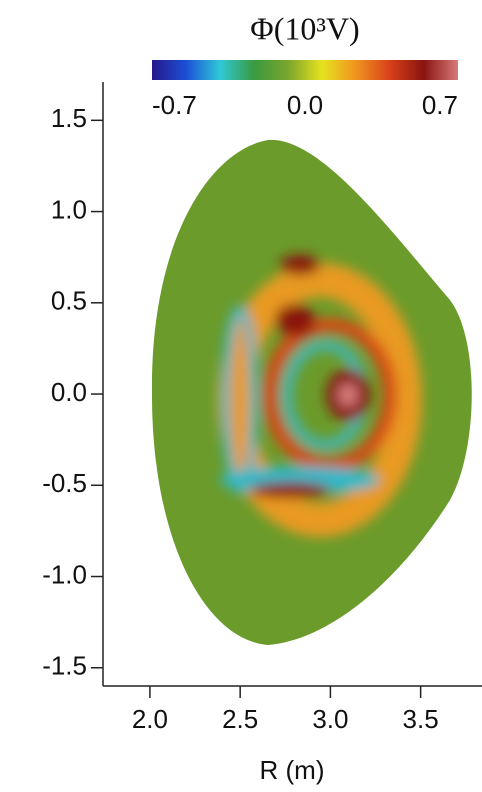 The width and height of the screenshot is (482, 792). What do you see at coordinates (305, 70) in the screenshot?
I see `colorbar` at bounding box center [305, 70].